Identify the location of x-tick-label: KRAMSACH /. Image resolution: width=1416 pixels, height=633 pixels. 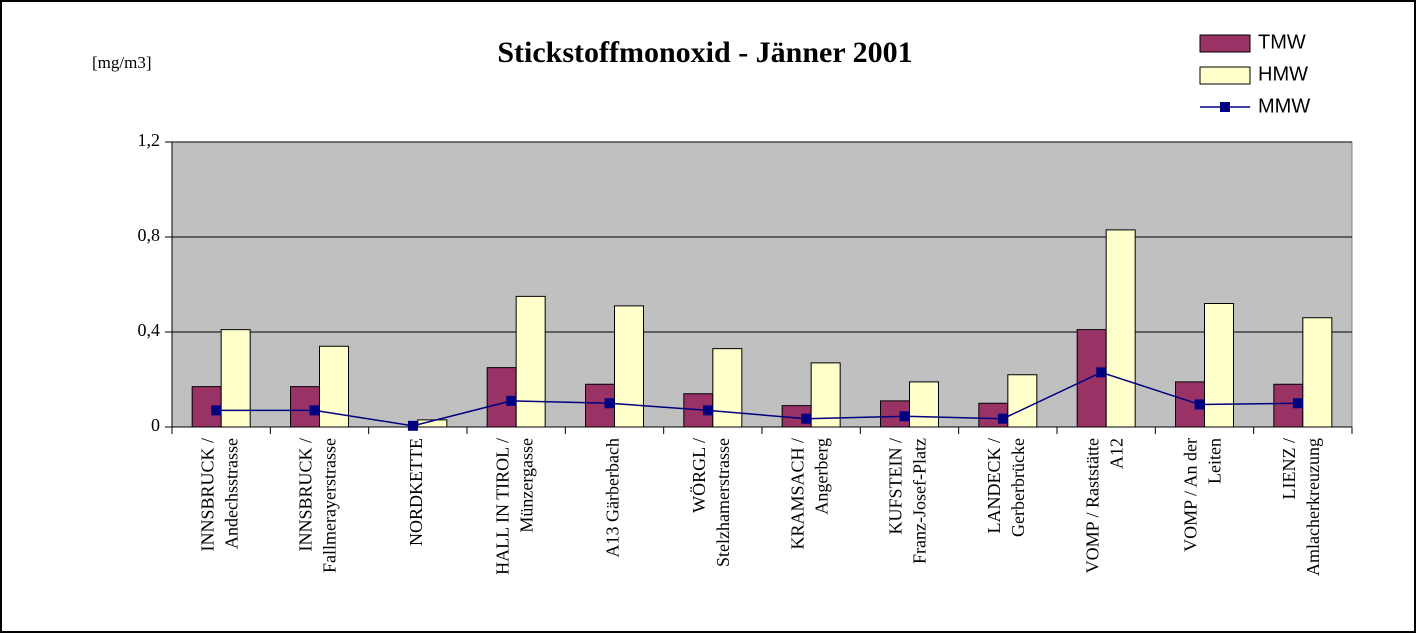
(797, 494).